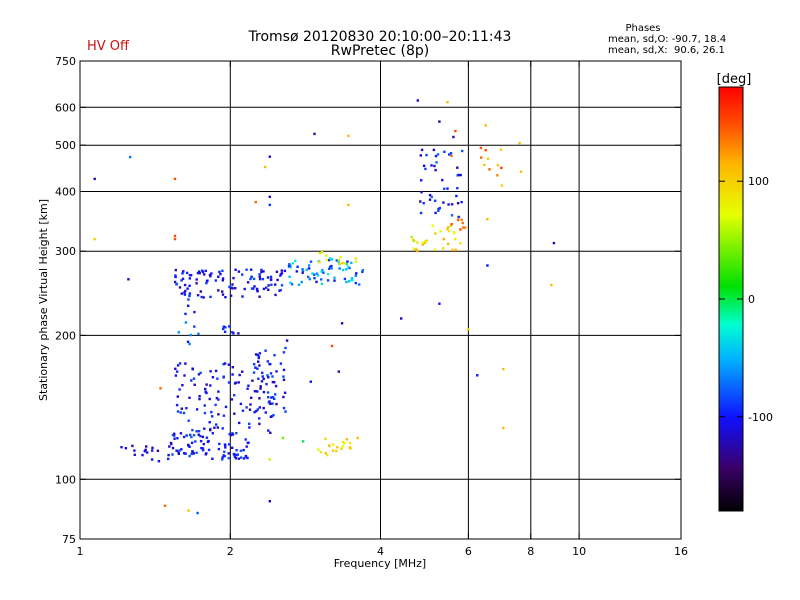 Image resolution: width=800 pixels, height=600 pixels. What do you see at coordinates (65, 107) in the screenshot?
I see `y-tick-label: 600` at bounding box center [65, 107].